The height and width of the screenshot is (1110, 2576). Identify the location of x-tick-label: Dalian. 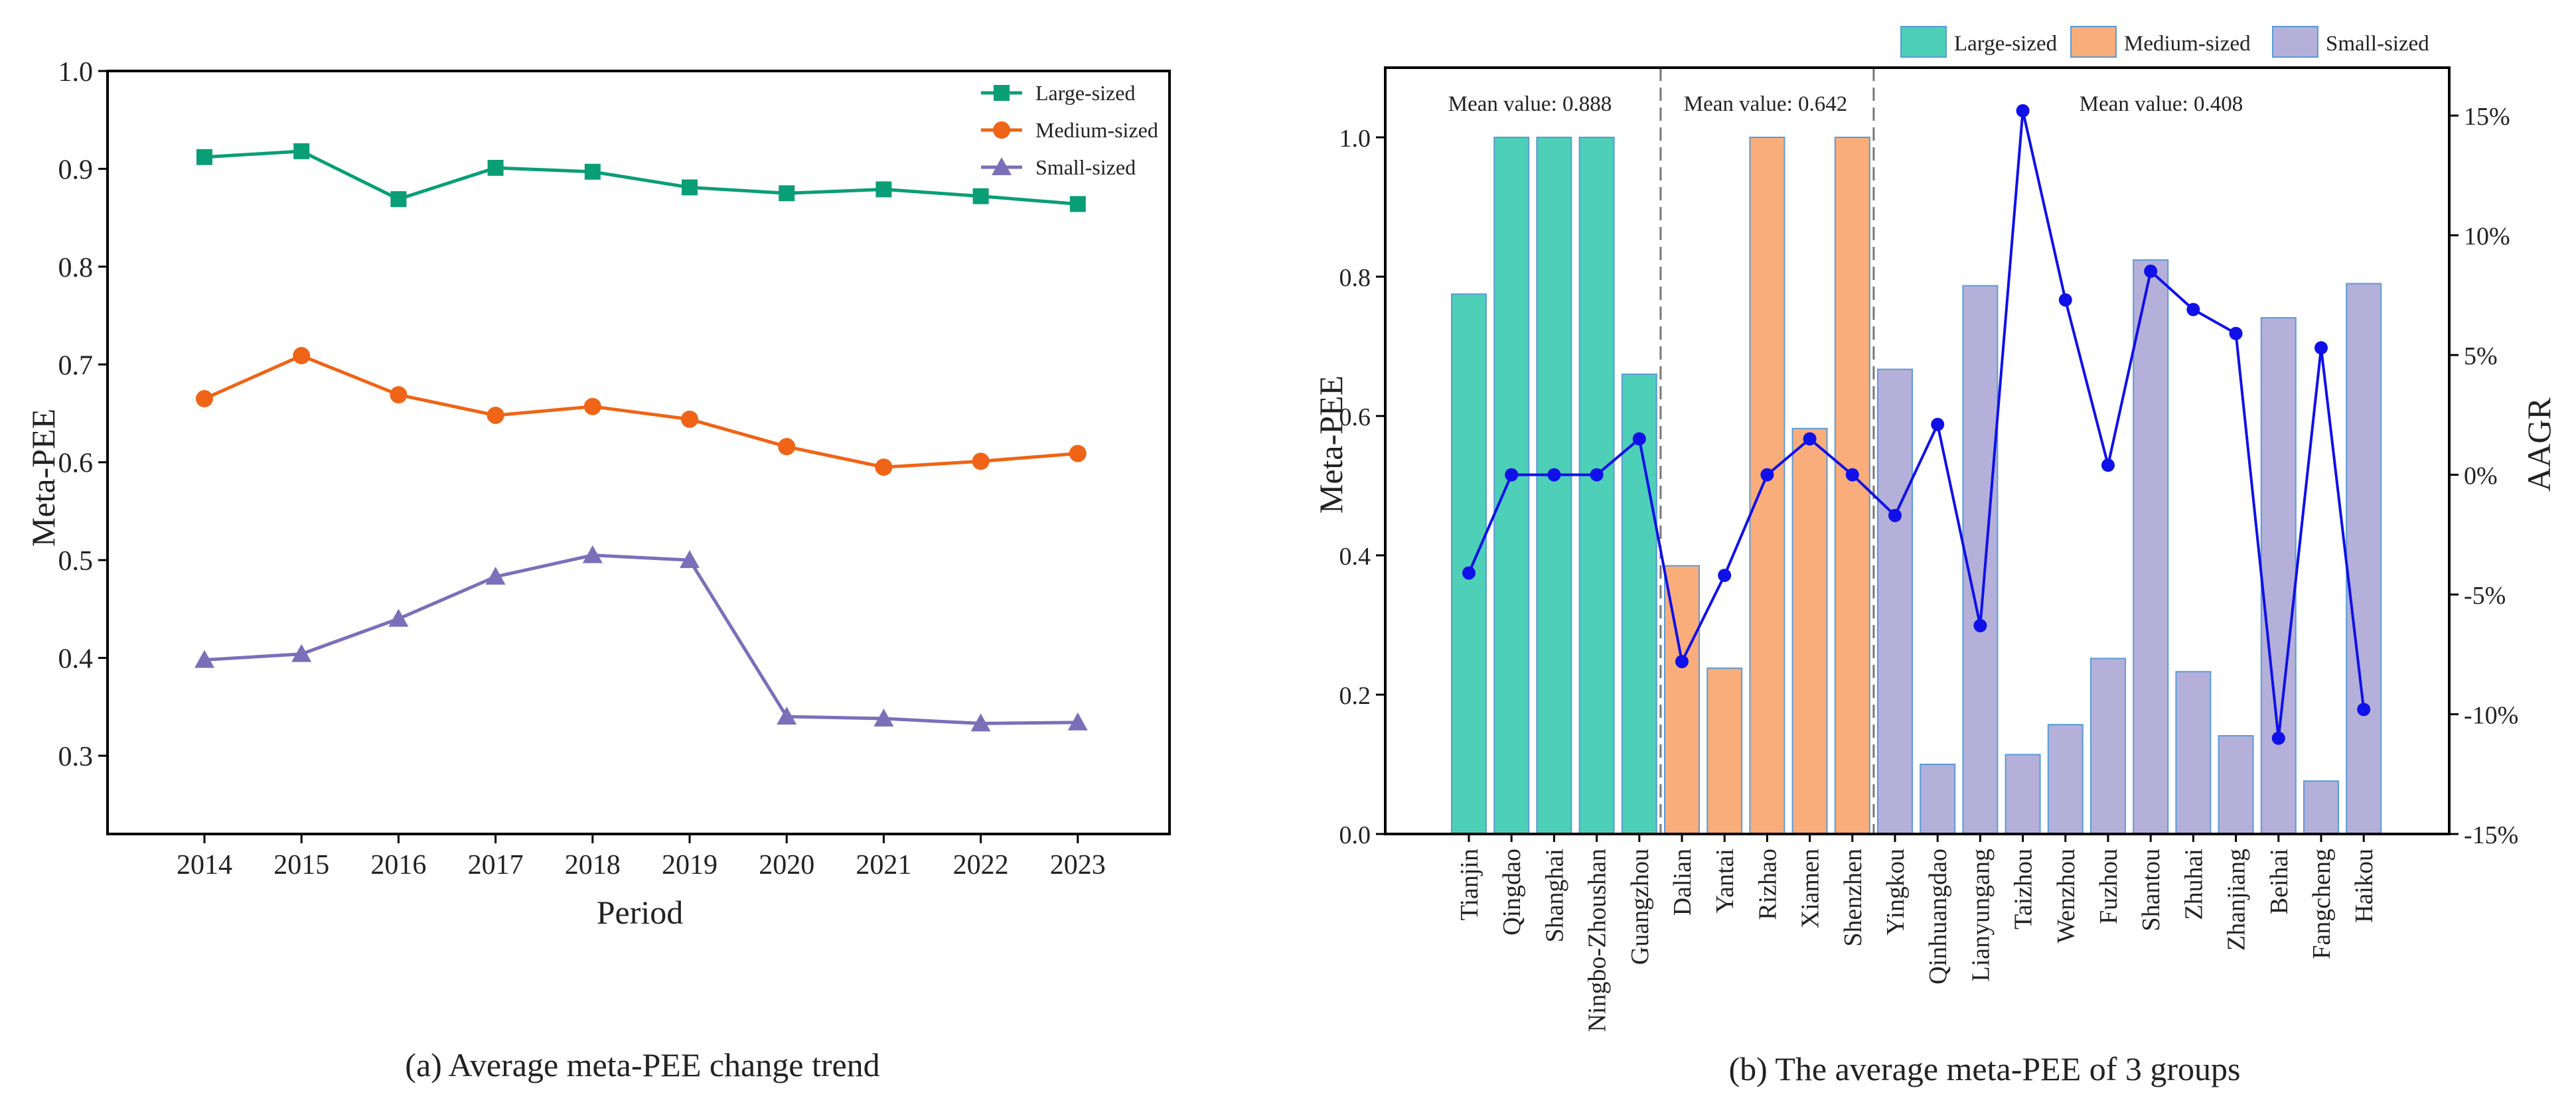
(1683, 882).